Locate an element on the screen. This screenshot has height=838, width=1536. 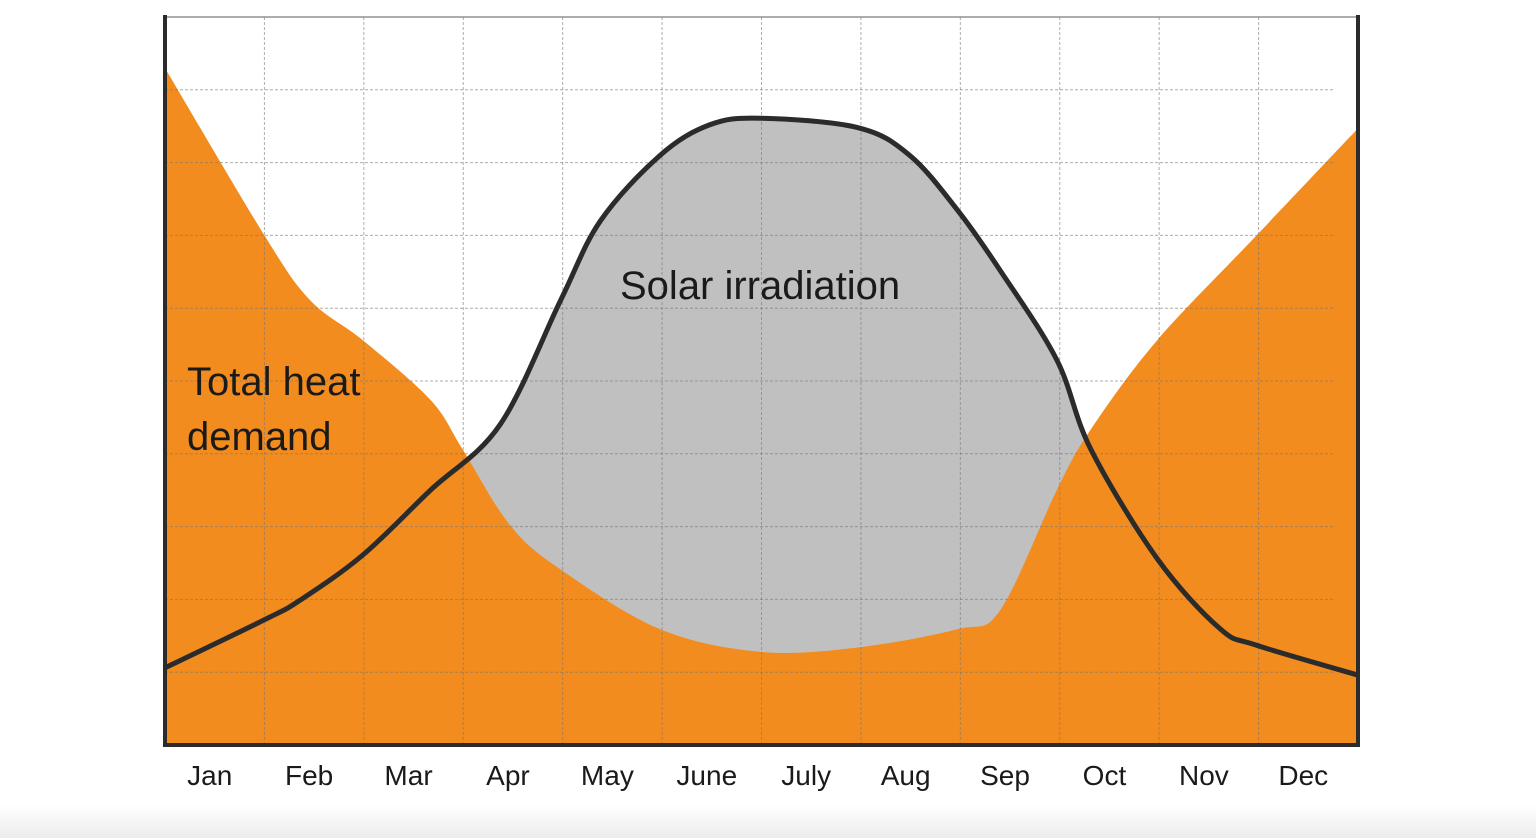
x-tick-label-dec: Dec is located at coordinates (1303, 775).